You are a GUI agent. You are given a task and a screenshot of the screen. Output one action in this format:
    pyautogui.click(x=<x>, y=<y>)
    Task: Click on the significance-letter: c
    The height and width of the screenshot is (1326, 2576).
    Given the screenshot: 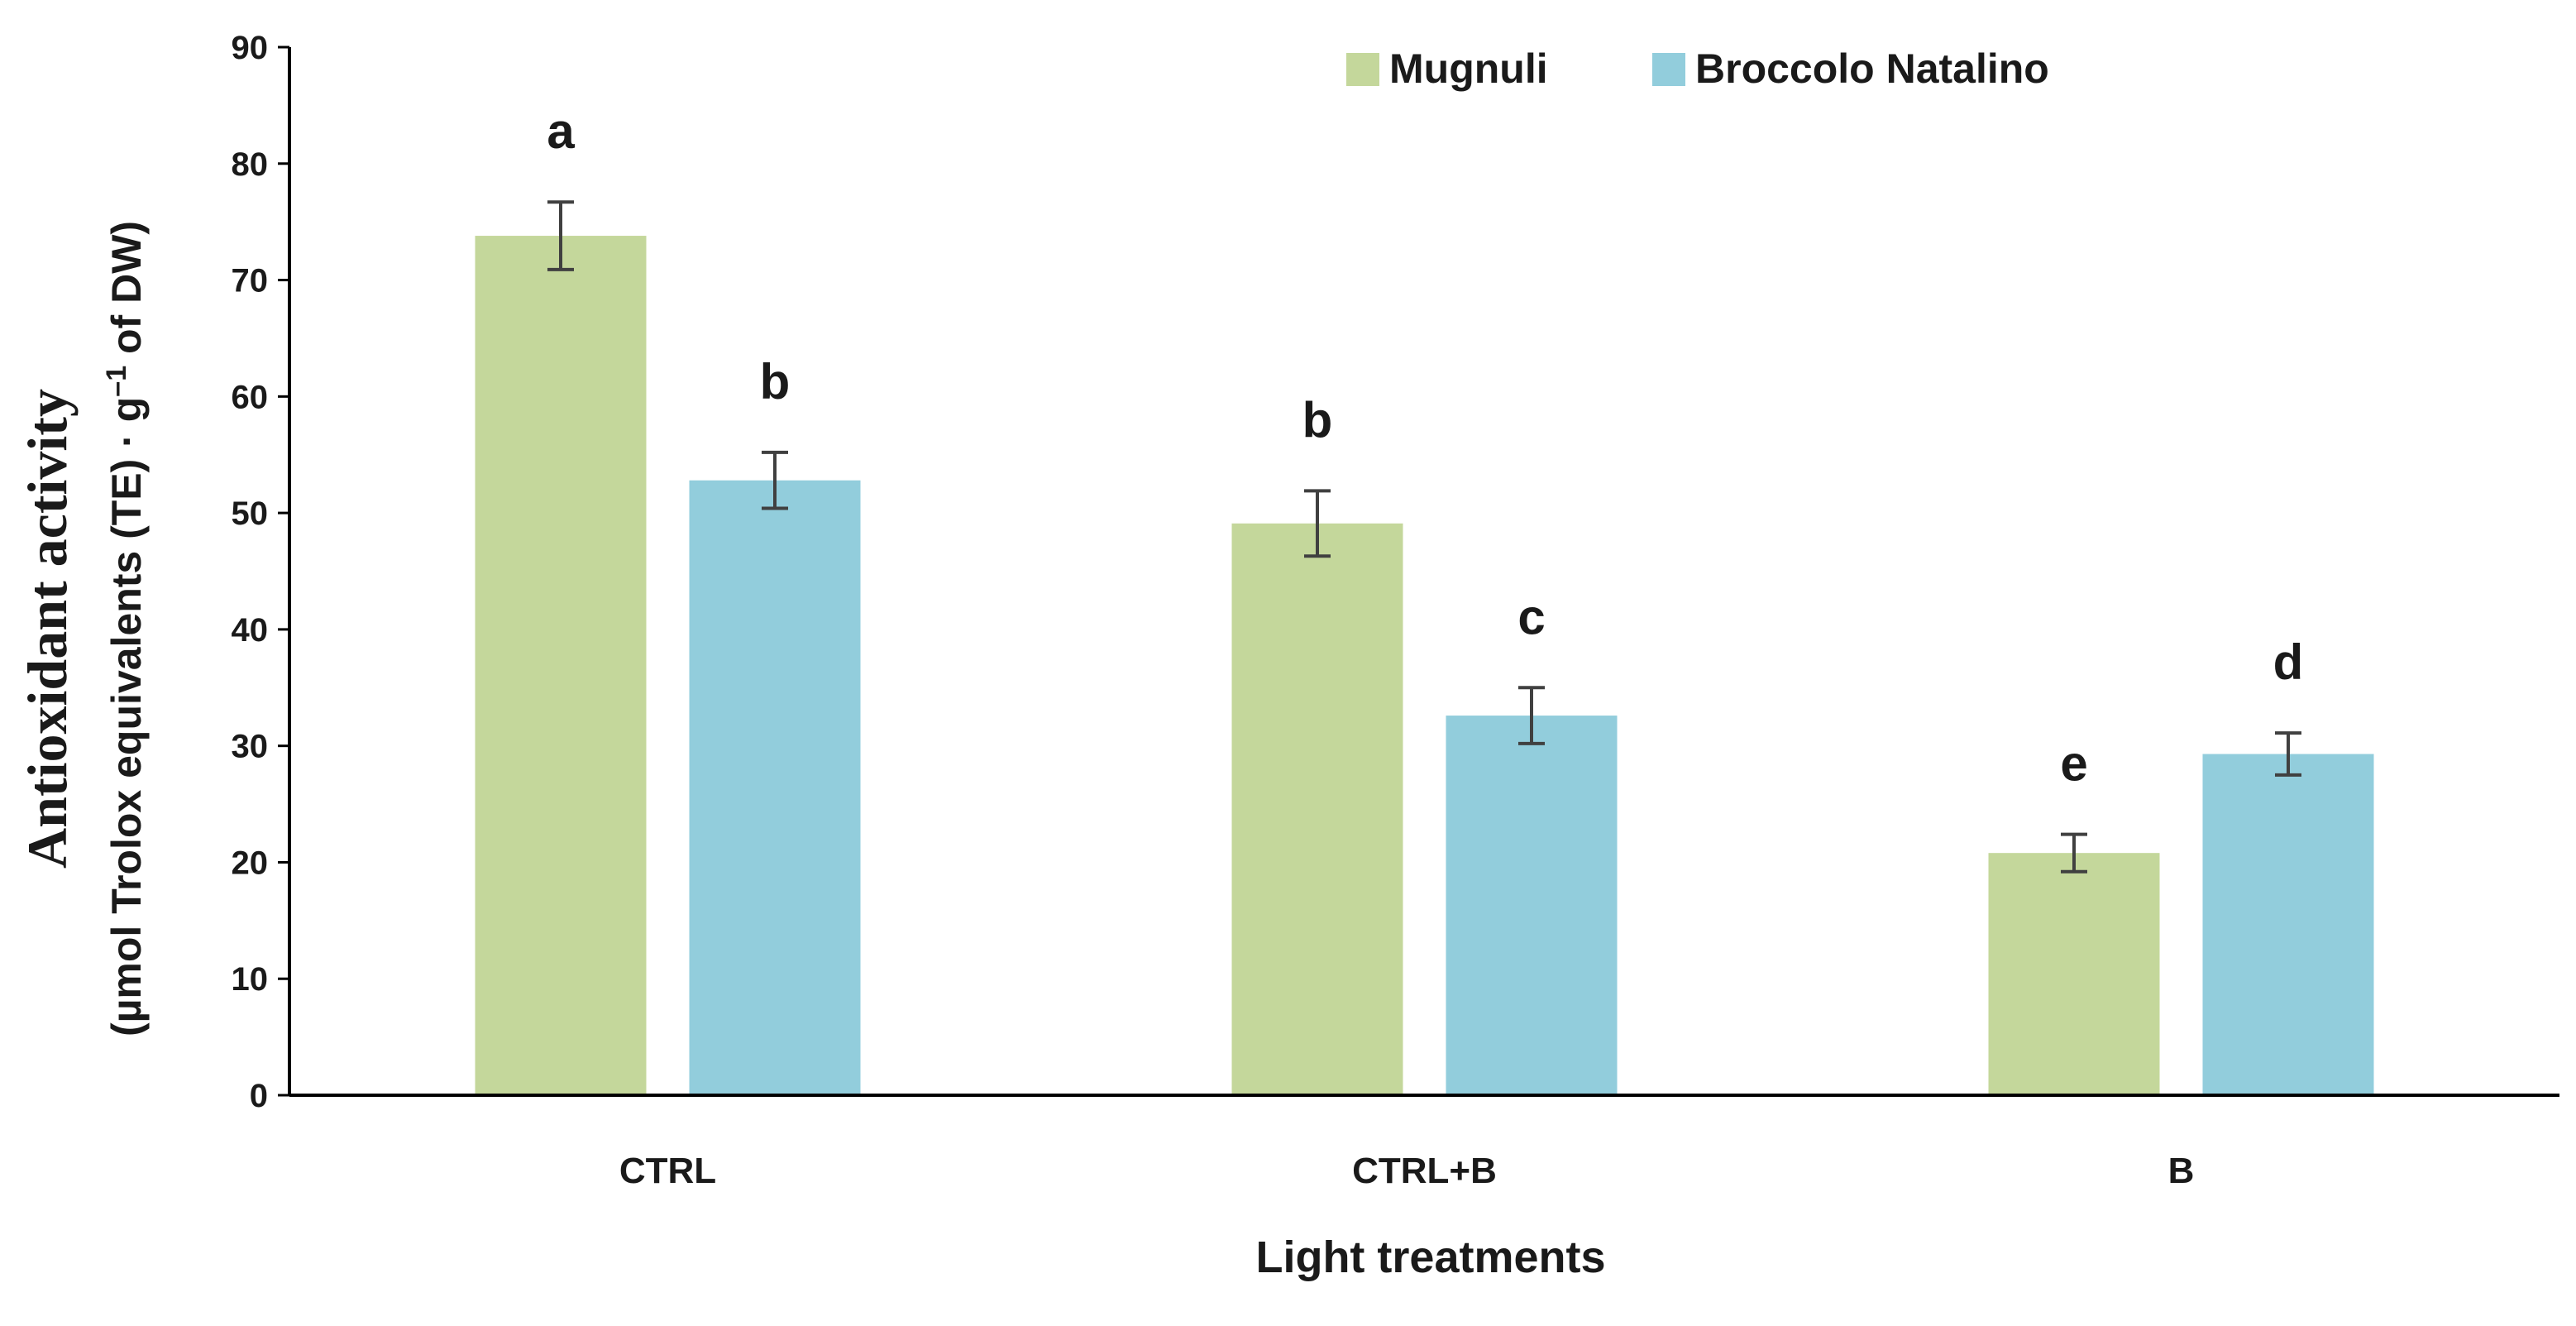 What is the action you would take?
    pyautogui.click(x=1531, y=616)
    